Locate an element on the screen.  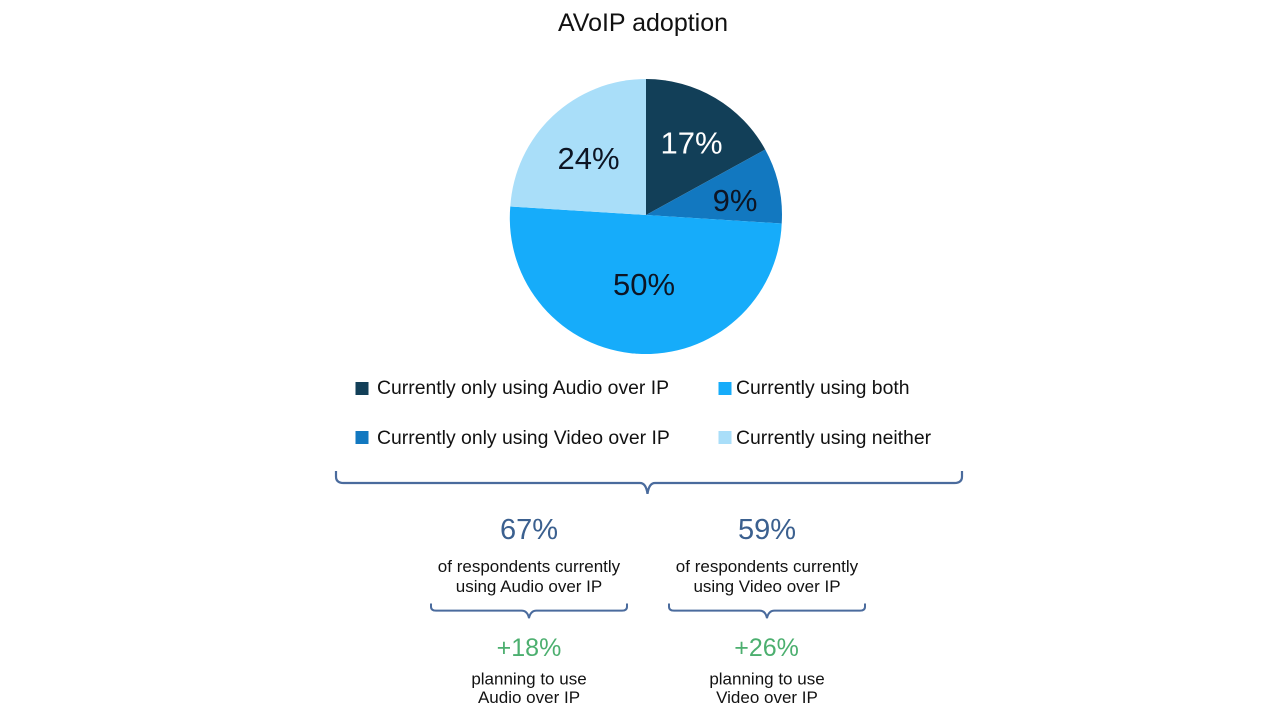
svg-text: +26% is located at coordinates (766, 648).